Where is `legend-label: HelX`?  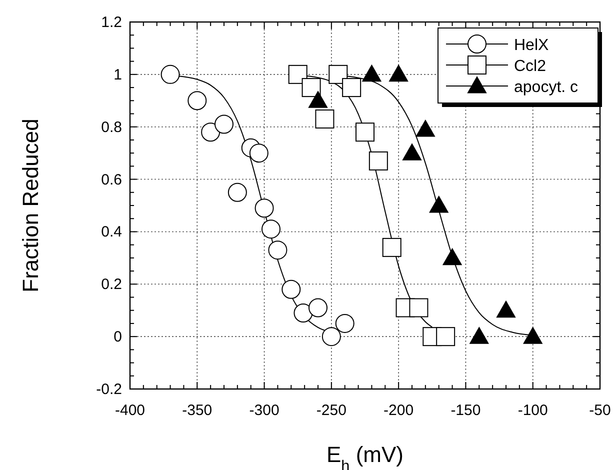 legend-label: HelX is located at coordinates (532, 45).